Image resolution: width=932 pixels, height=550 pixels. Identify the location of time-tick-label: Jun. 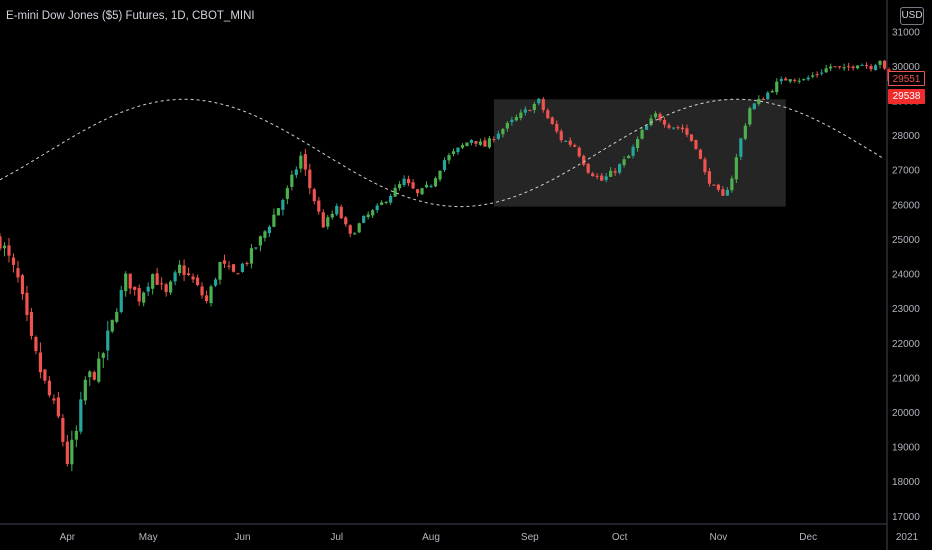
(242, 537).